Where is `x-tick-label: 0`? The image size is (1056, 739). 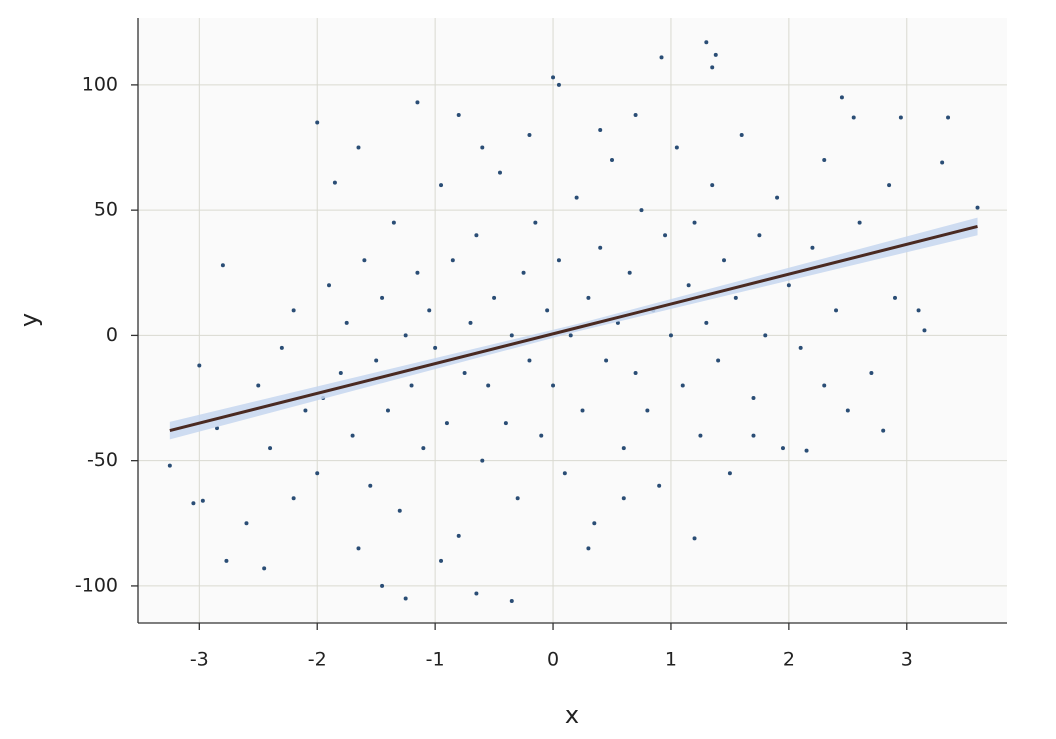 x-tick-label: 0 is located at coordinates (553, 660).